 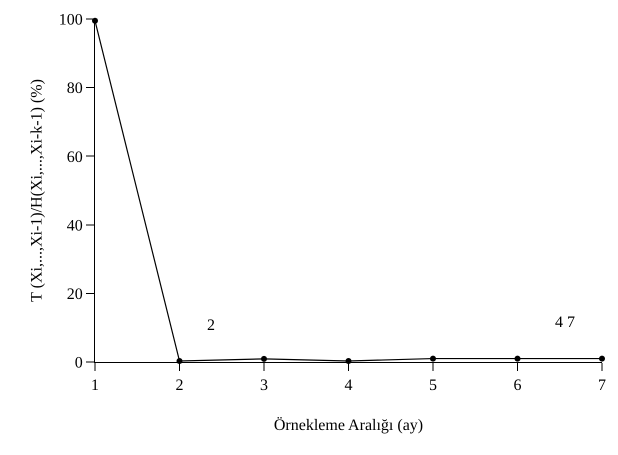 I want to click on x-tick-label: 3, so click(x=264, y=385).